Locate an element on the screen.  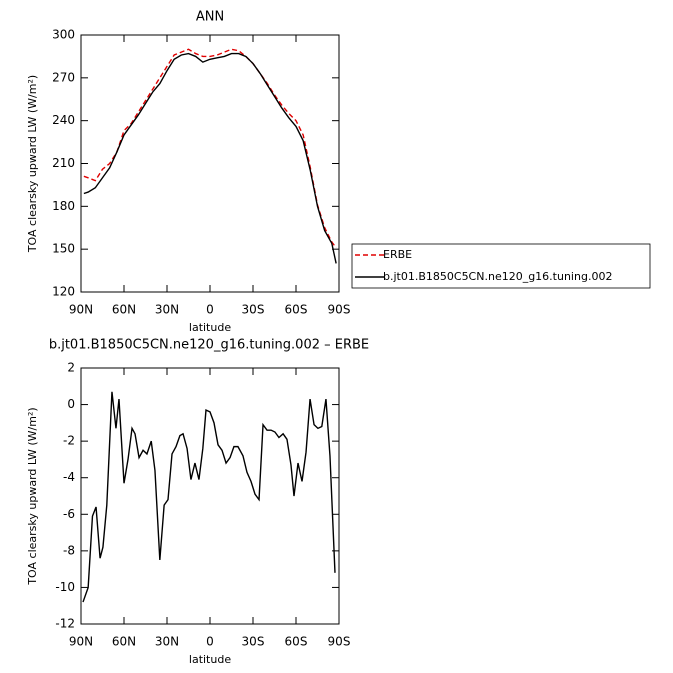
y-tick-label: -12 is located at coordinates (65, 624).